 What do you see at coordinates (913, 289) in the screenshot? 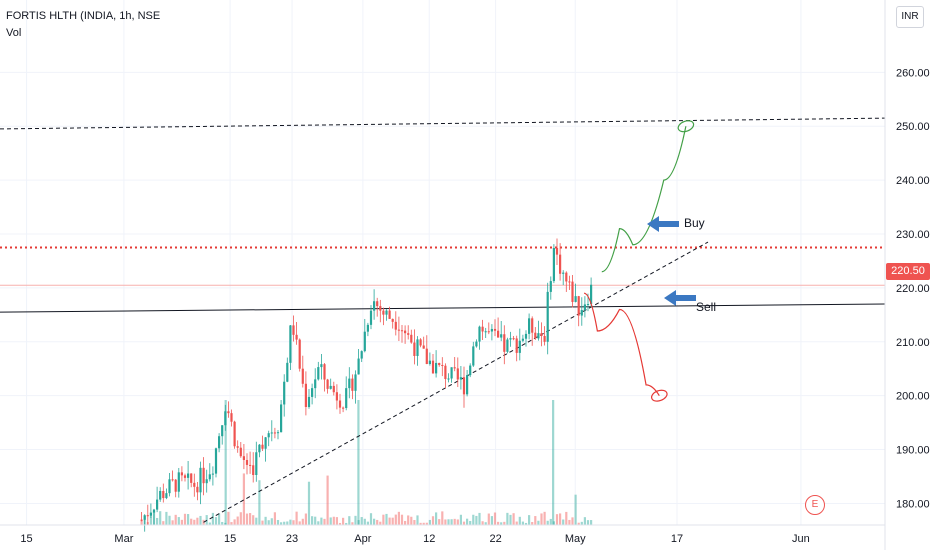
I see `y-tick-label: 220.00` at bounding box center [913, 289].